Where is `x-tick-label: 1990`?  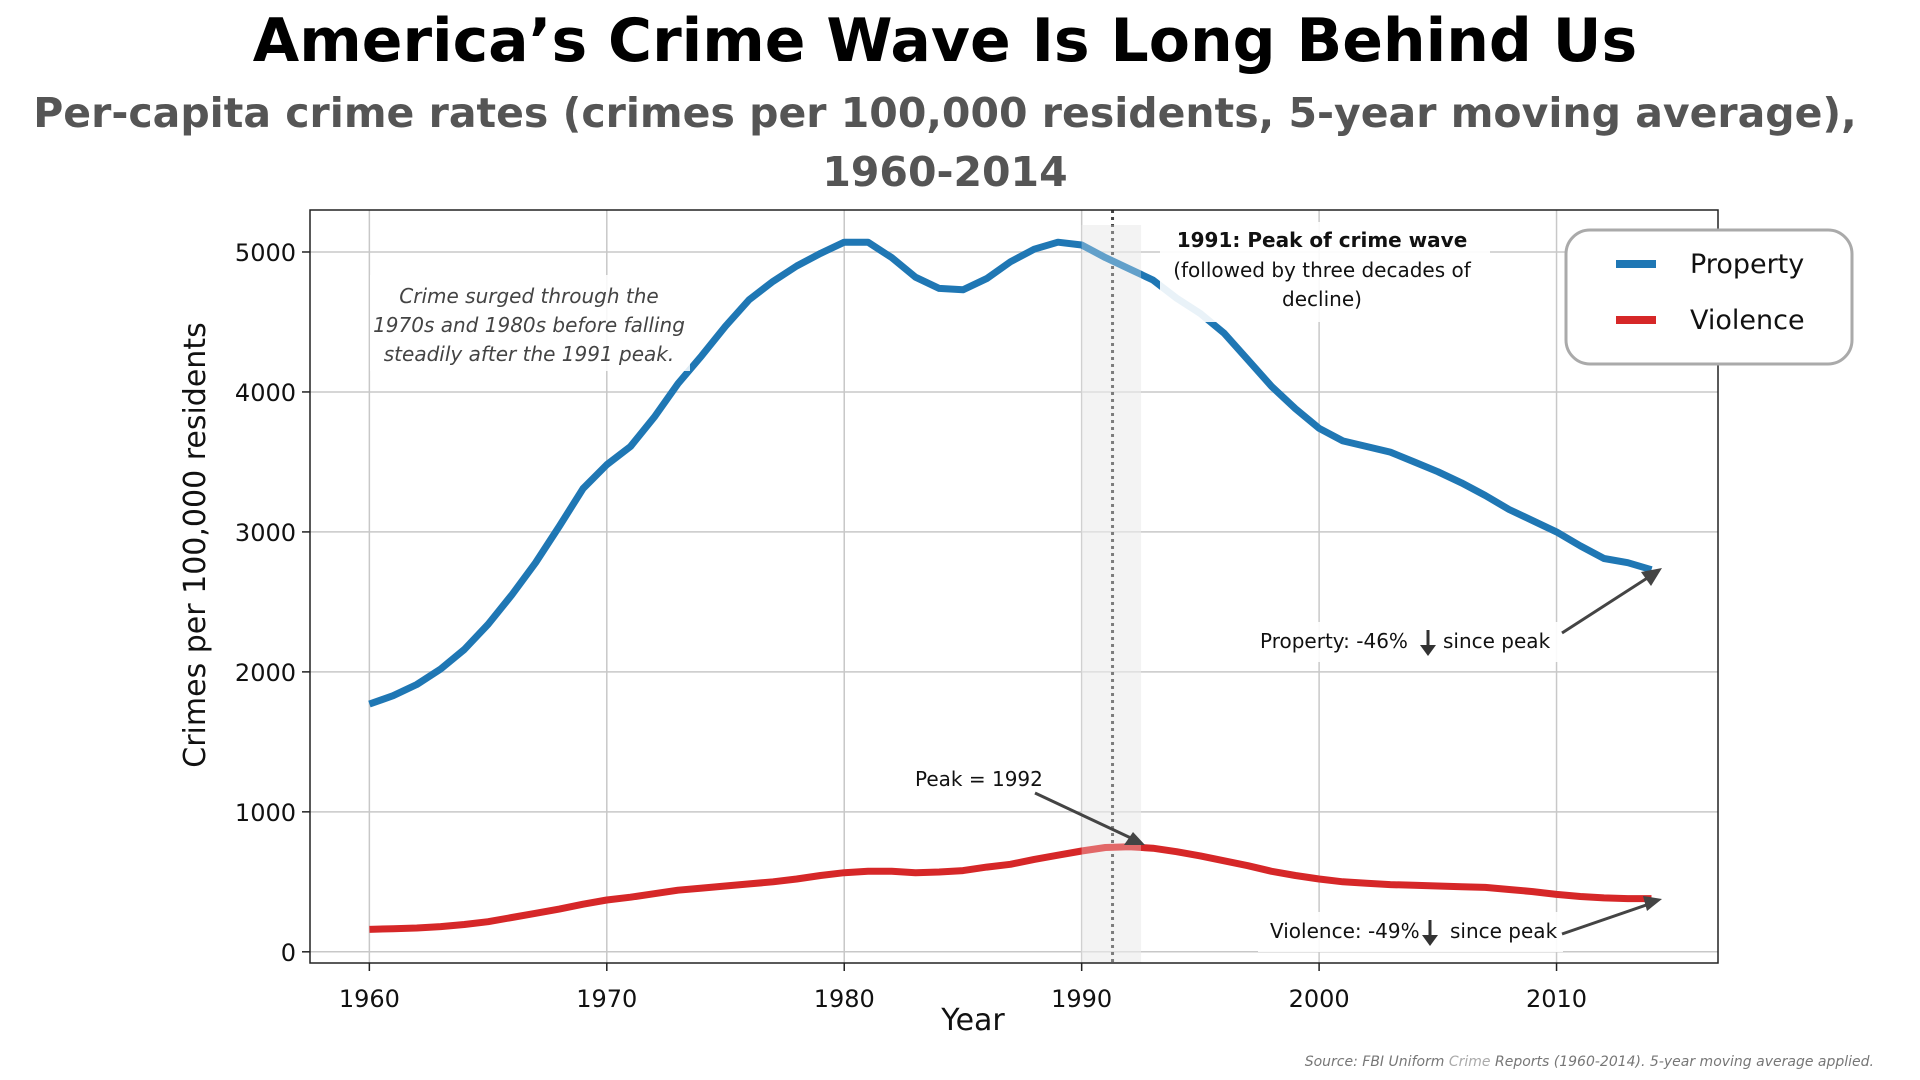
x-tick-label: 1990 is located at coordinates (1081, 999).